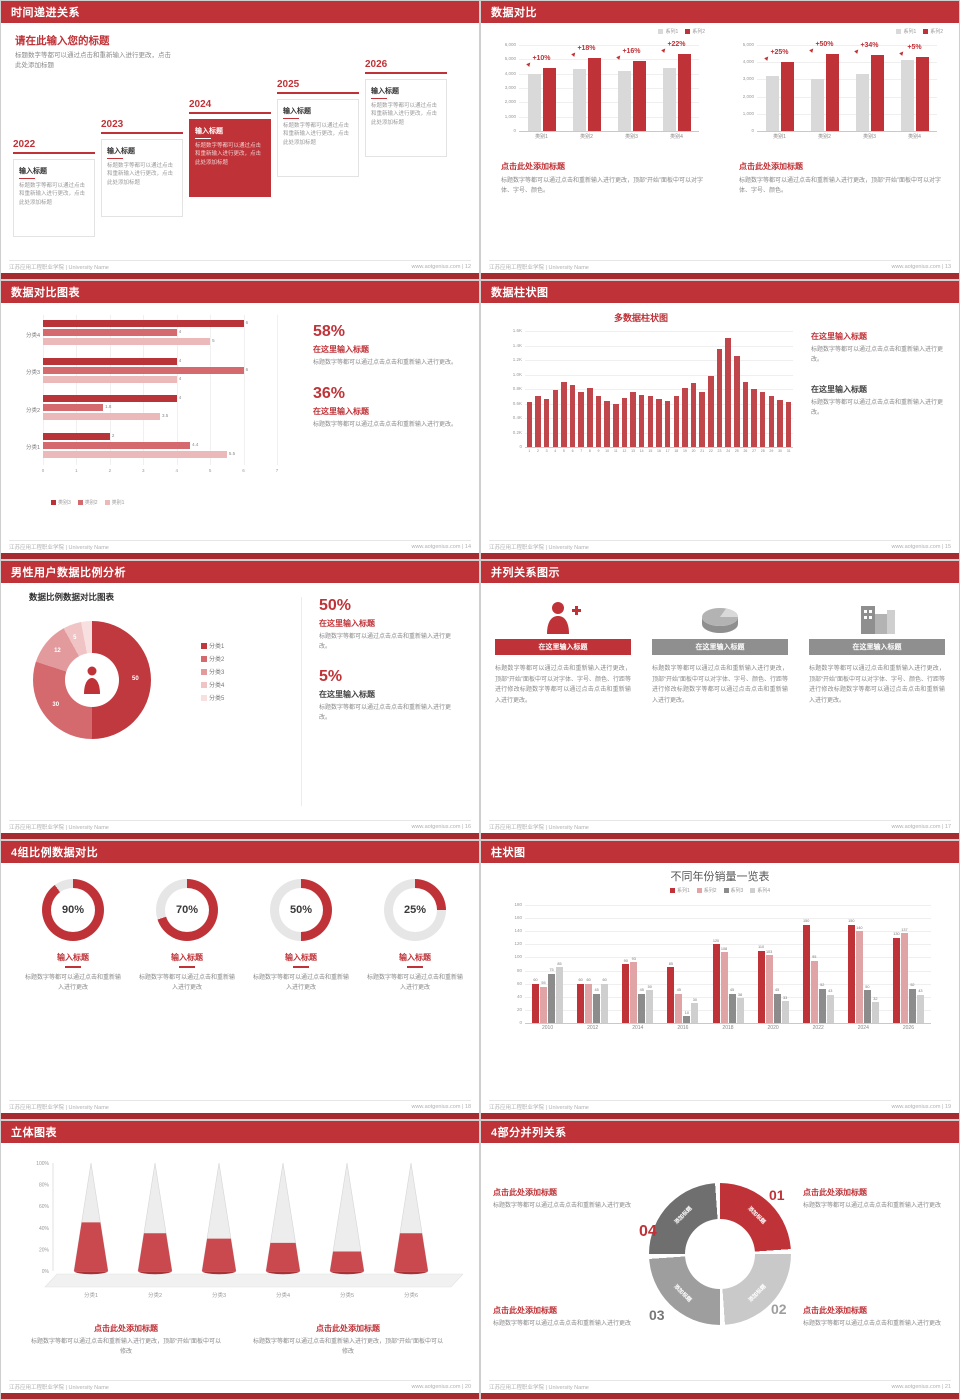  I want to click on ring-percent: 25%, so click(415, 910).